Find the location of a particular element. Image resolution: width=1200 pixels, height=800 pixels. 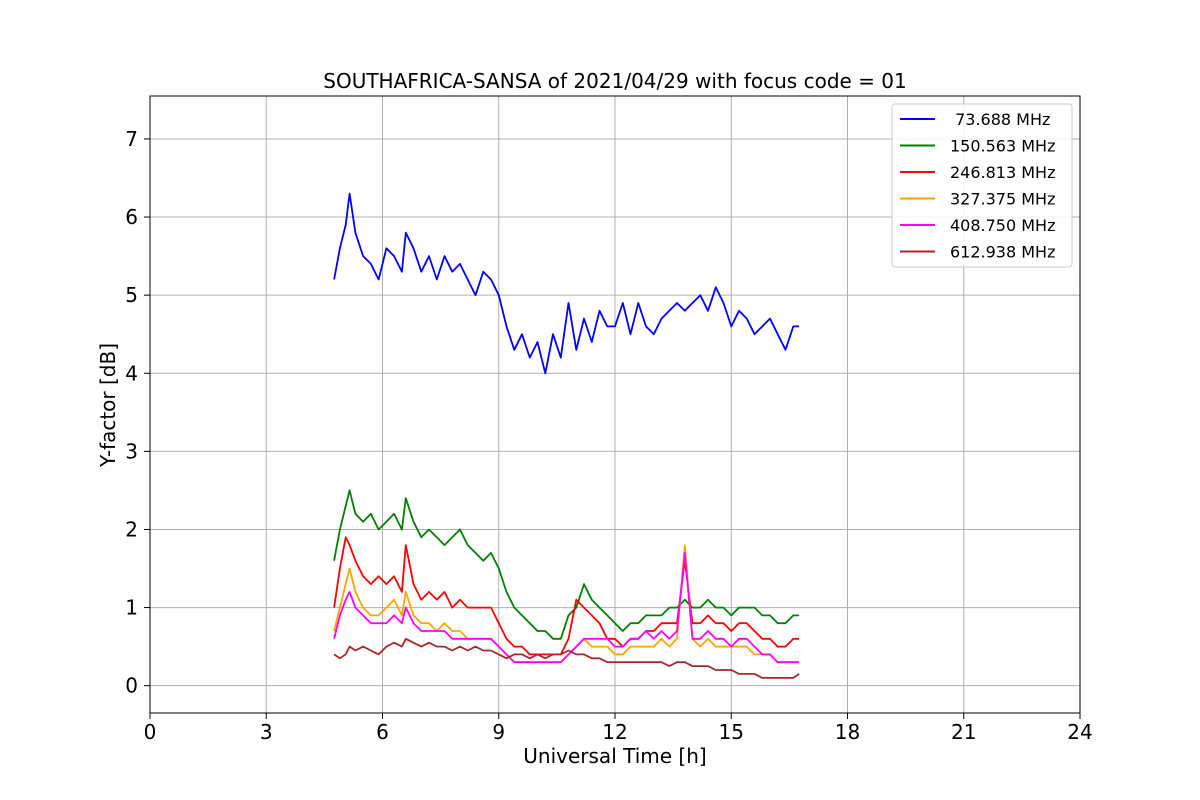

x-tick-label: 21 is located at coordinates (963, 732).